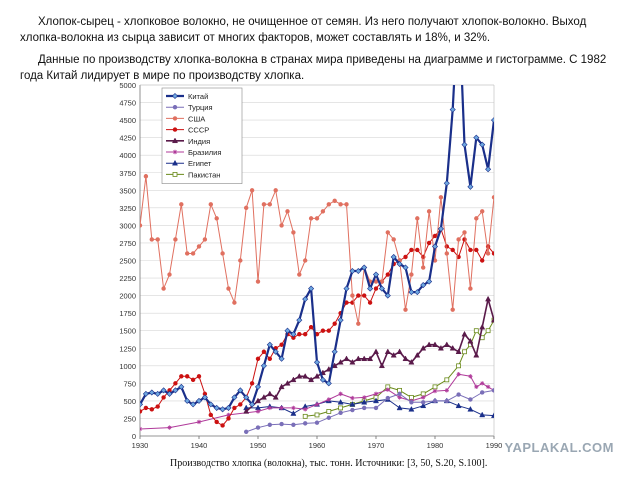 The width and height of the screenshot is (640, 482). I want to click on x-tick-label: 1970, so click(376, 445).